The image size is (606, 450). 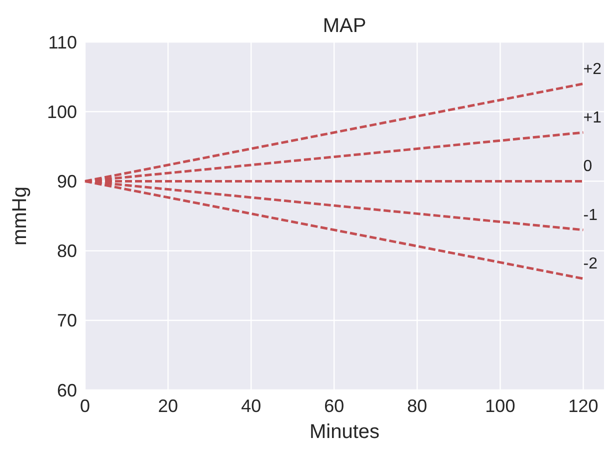 What do you see at coordinates (583, 406) in the screenshot?
I see `x-tick-label: 120` at bounding box center [583, 406].